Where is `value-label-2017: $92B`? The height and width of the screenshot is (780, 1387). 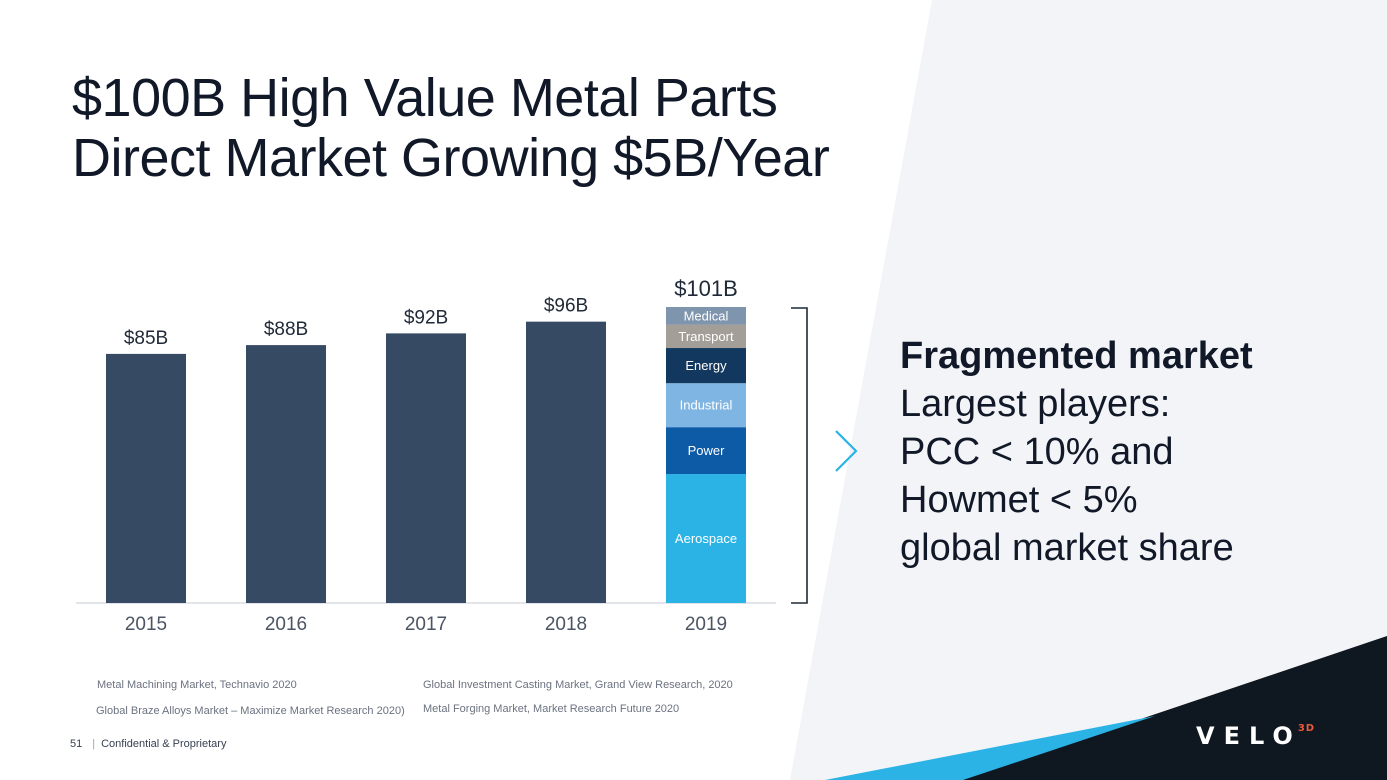
value-label-2017: $92B is located at coordinates (426, 317).